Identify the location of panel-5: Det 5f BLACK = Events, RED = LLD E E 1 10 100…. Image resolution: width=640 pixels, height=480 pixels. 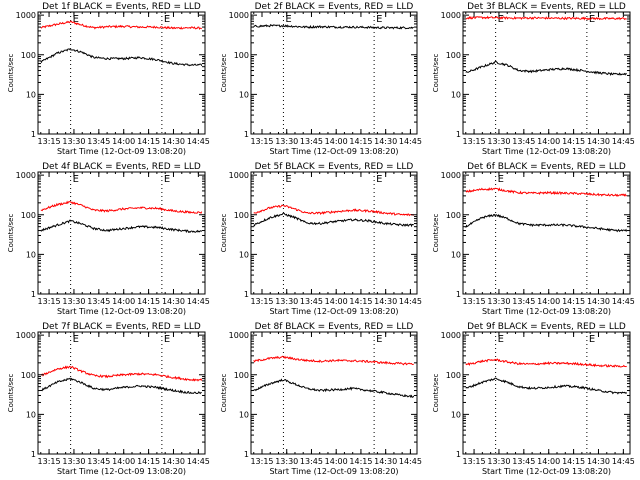
(321, 239).